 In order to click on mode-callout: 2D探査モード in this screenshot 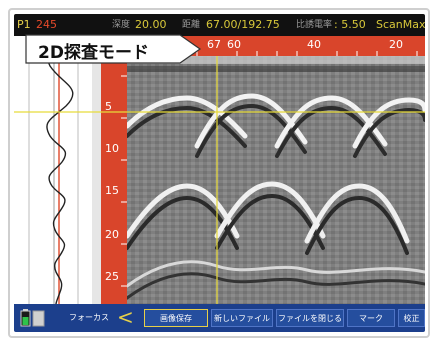, I will do `click(114, 51)`.